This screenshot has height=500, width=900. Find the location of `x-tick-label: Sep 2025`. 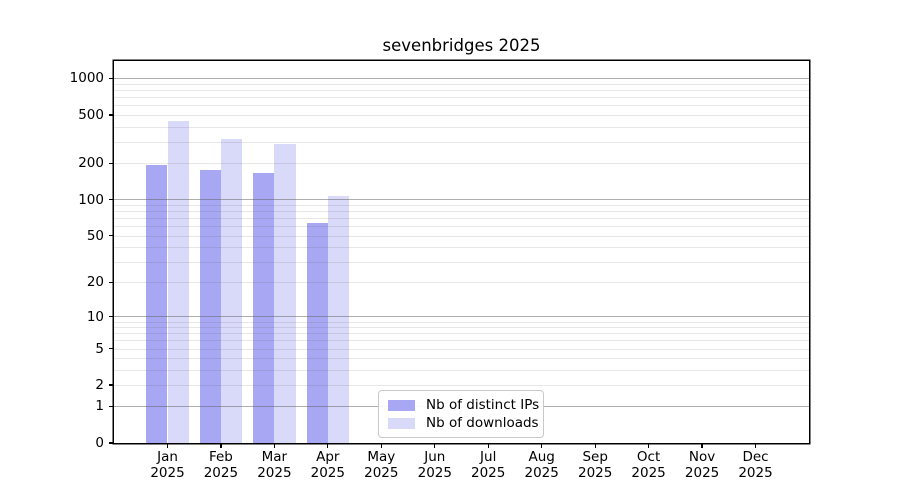

x-tick-label: Sep 2025 is located at coordinates (595, 465).